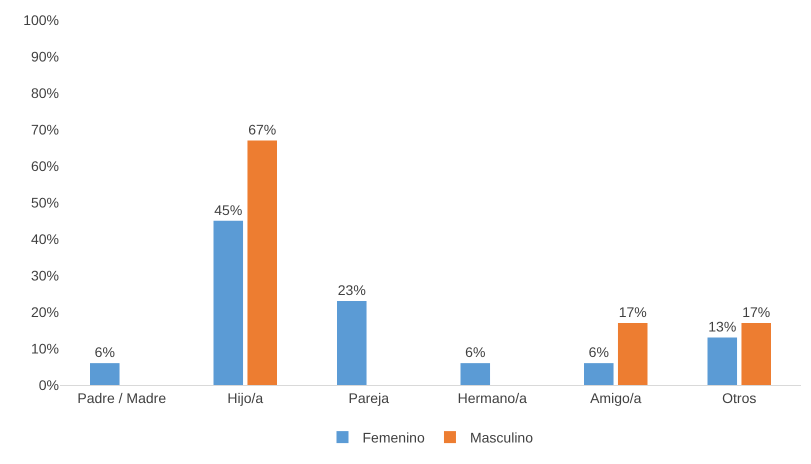 The width and height of the screenshot is (811, 464). What do you see at coordinates (393, 438) in the screenshot?
I see `legend-label: Femenino` at bounding box center [393, 438].